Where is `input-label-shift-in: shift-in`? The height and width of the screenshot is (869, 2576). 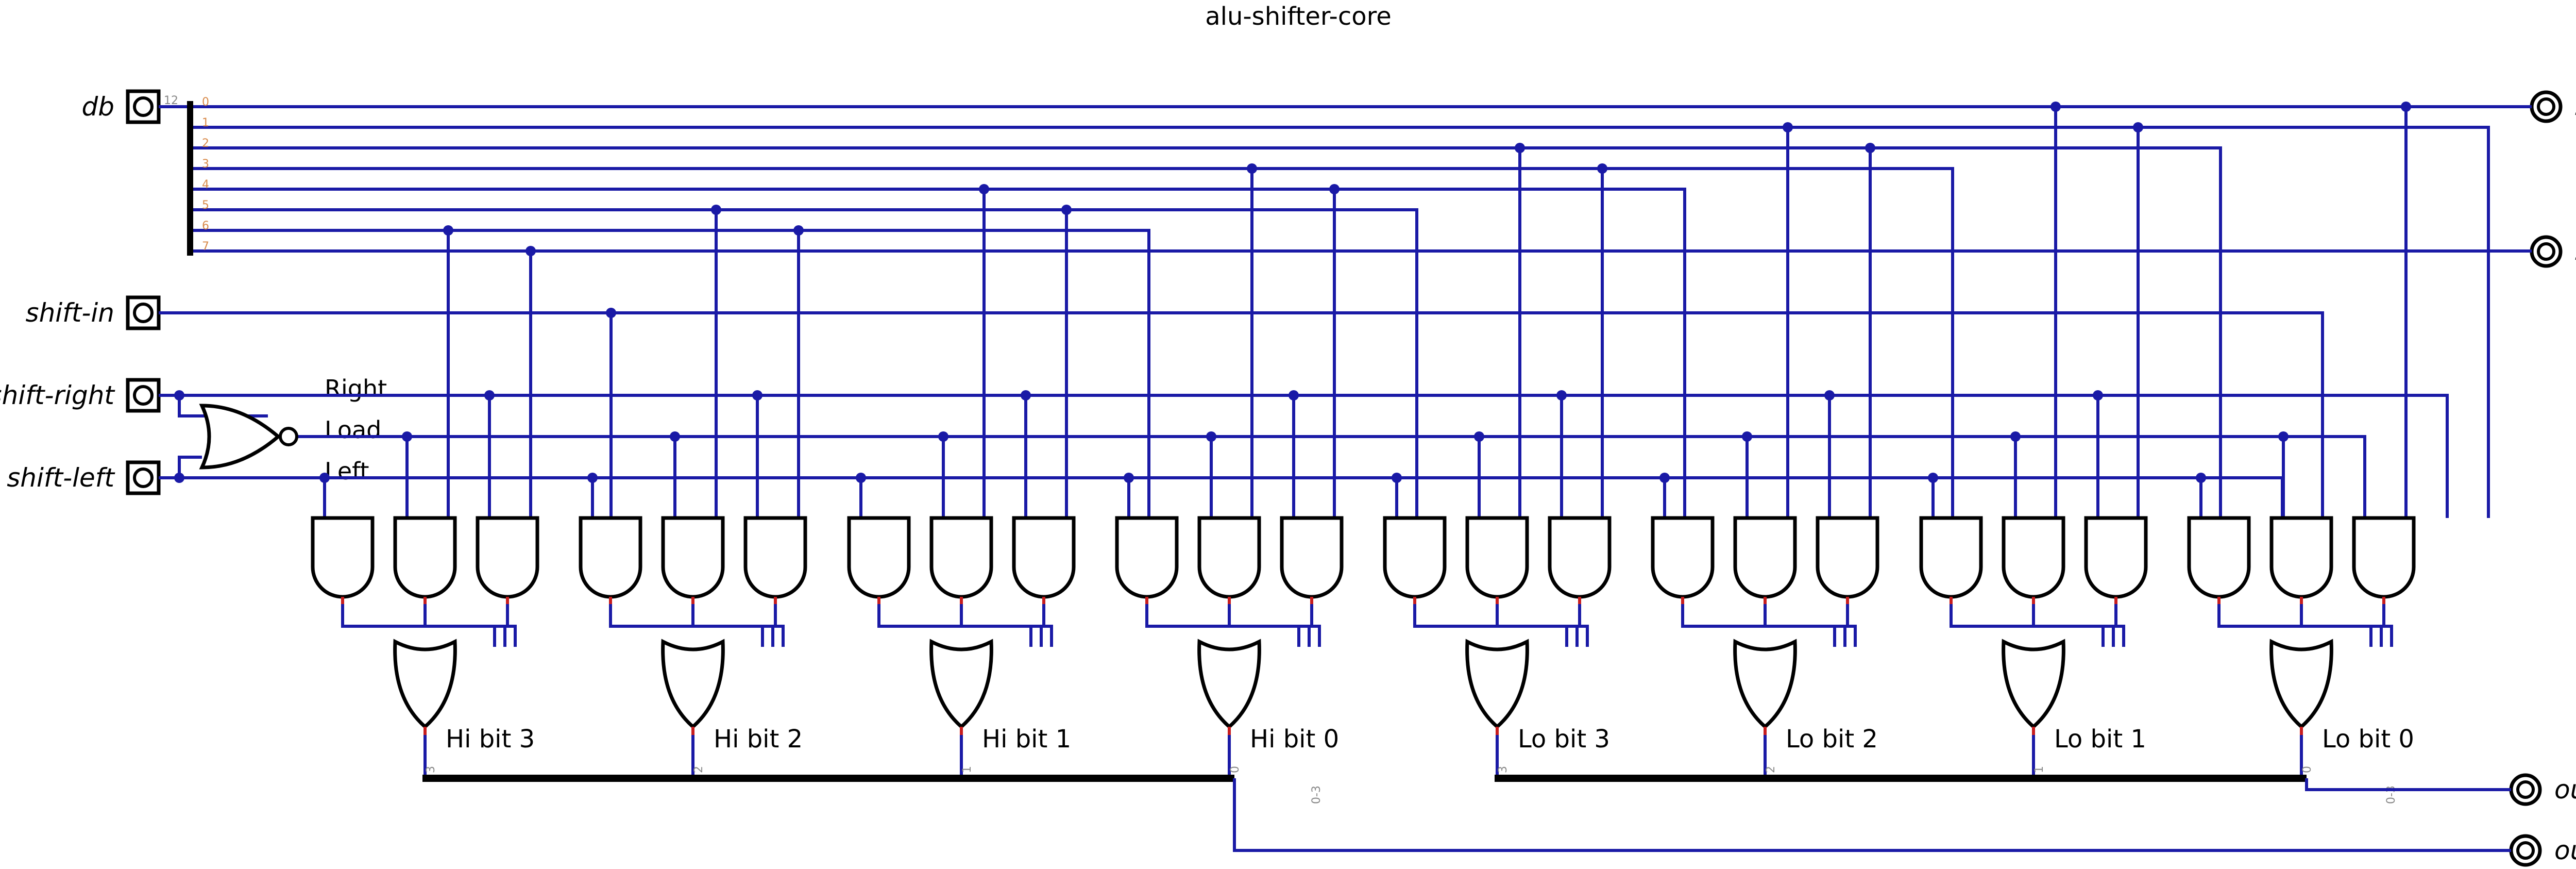 input-label-shift-in: shift-in is located at coordinates (70, 313).